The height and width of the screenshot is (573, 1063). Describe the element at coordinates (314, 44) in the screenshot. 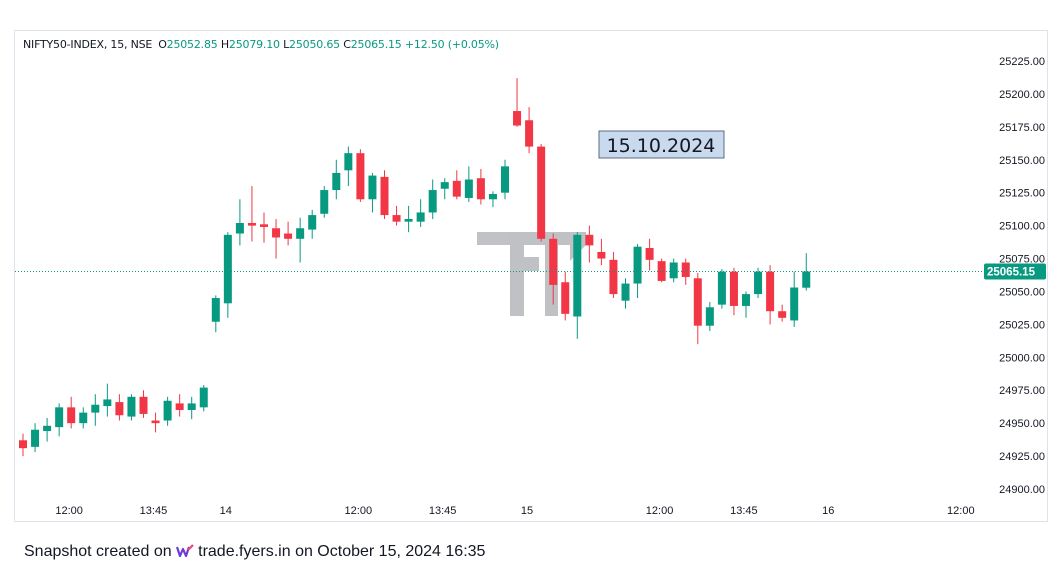

I see `low-value: 25050.65` at that location.